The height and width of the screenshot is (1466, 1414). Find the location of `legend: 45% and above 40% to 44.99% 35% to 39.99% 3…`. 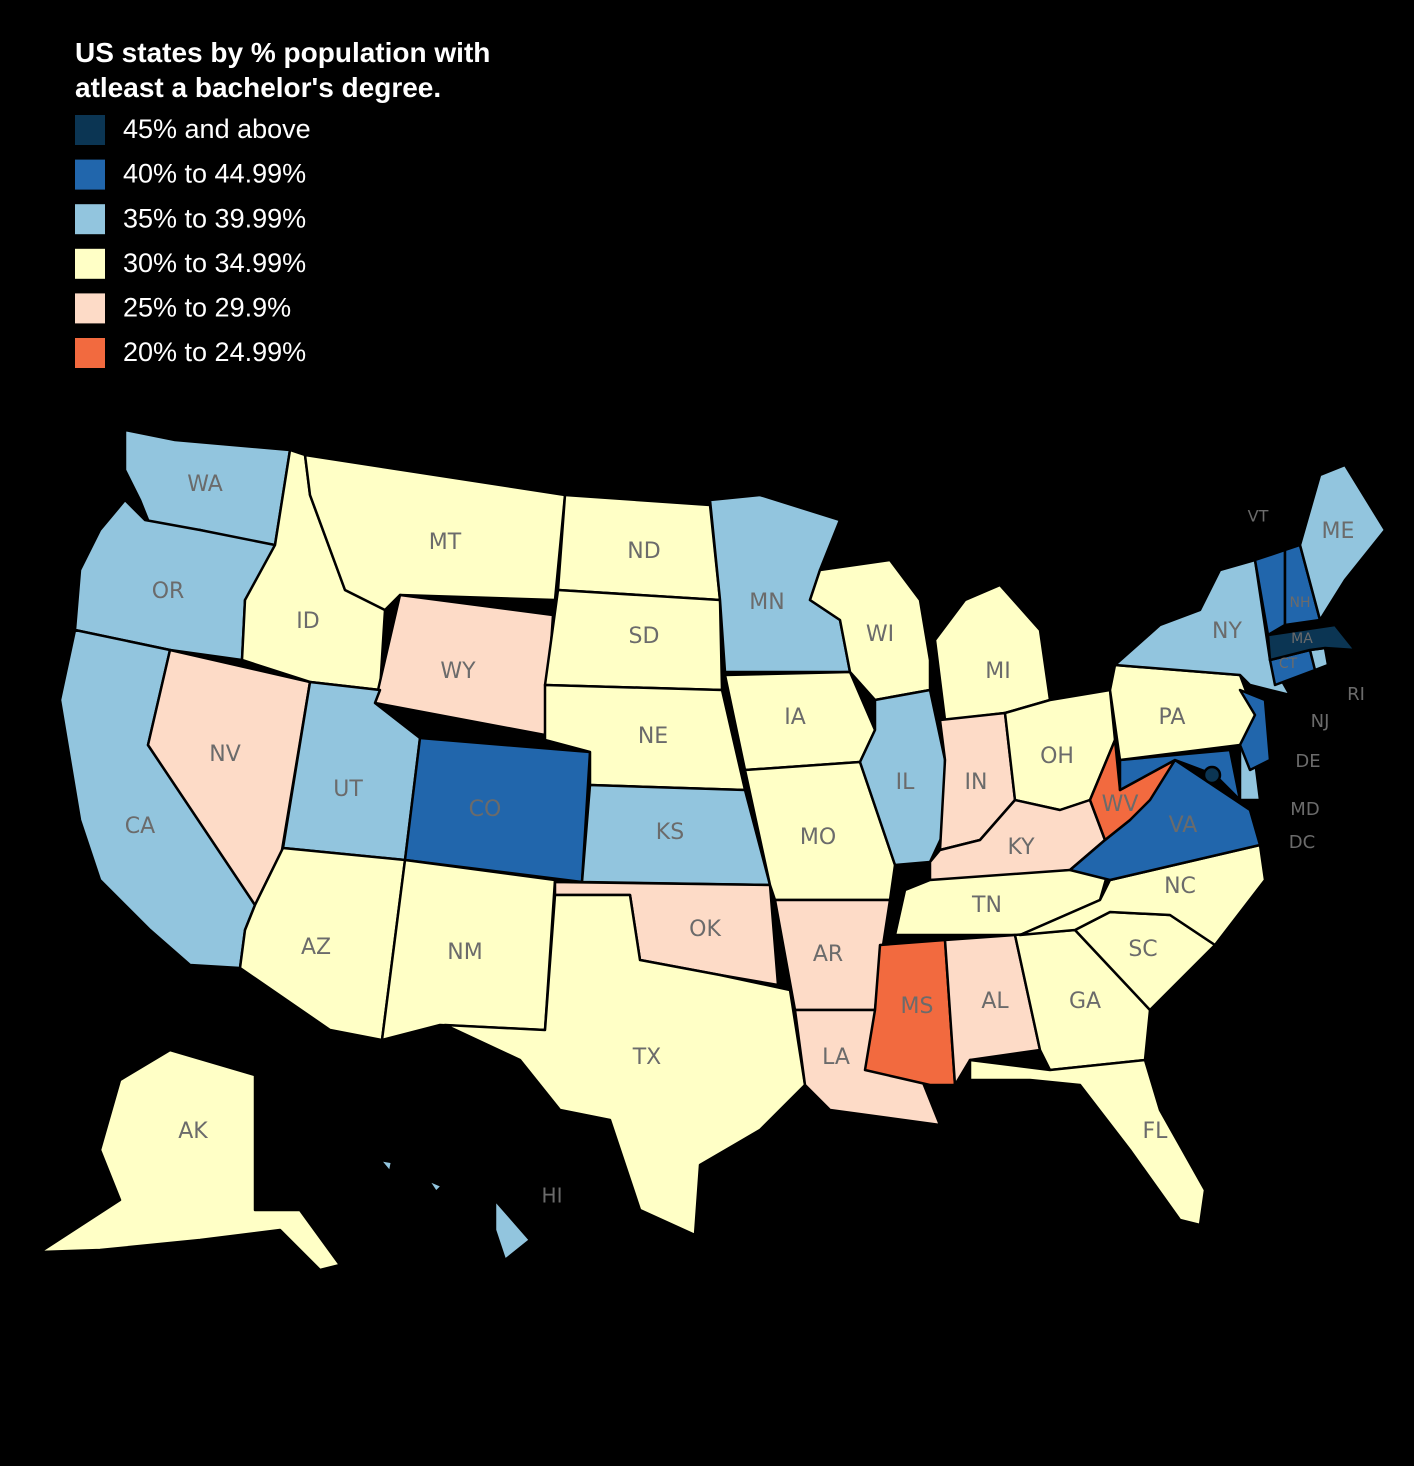

legend: 45% and above 40% to 44.99% 35% to 39.99% 3… is located at coordinates (193, 241).